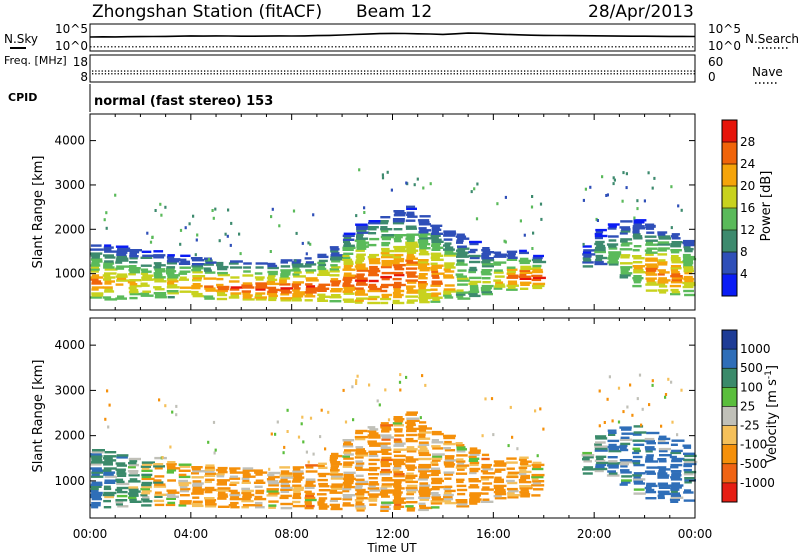  I want to click on nave-tick-top: 60, so click(715, 62).